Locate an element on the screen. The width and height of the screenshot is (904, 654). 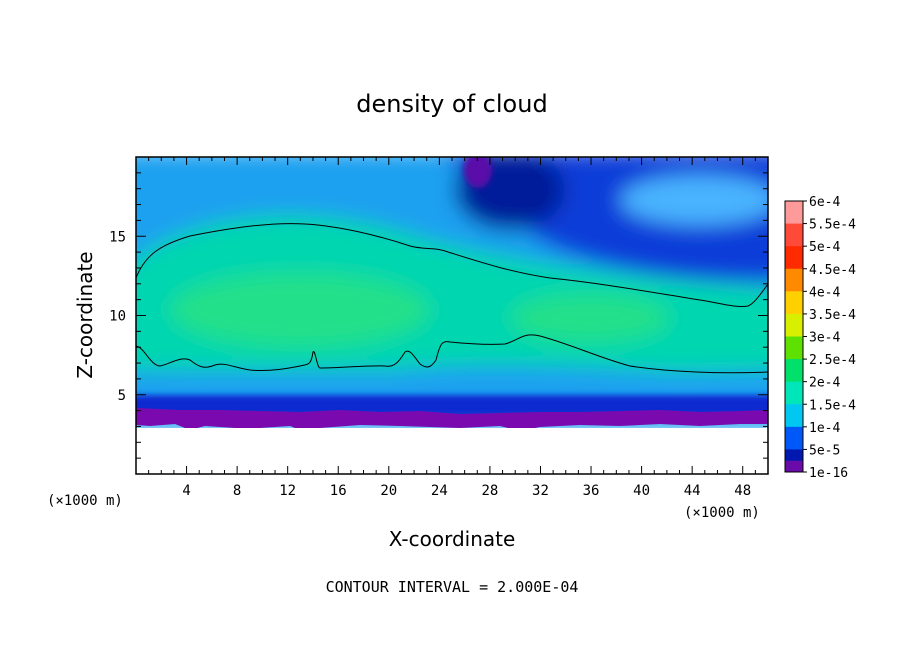
y-tick-labels: 5 10 15 is located at coordinates (117, 316).